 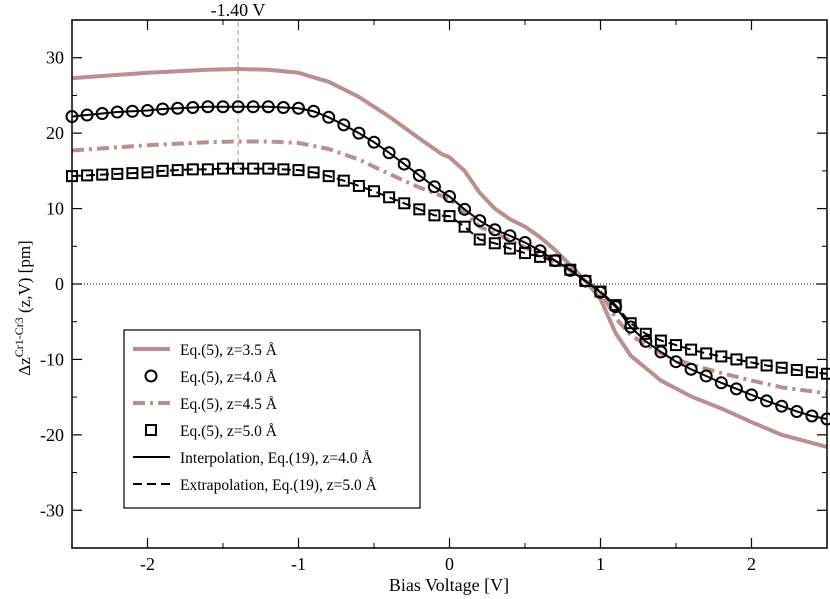 I want to click on x-axis-label: Bias Voltage [V], so click(x=449, y=585).